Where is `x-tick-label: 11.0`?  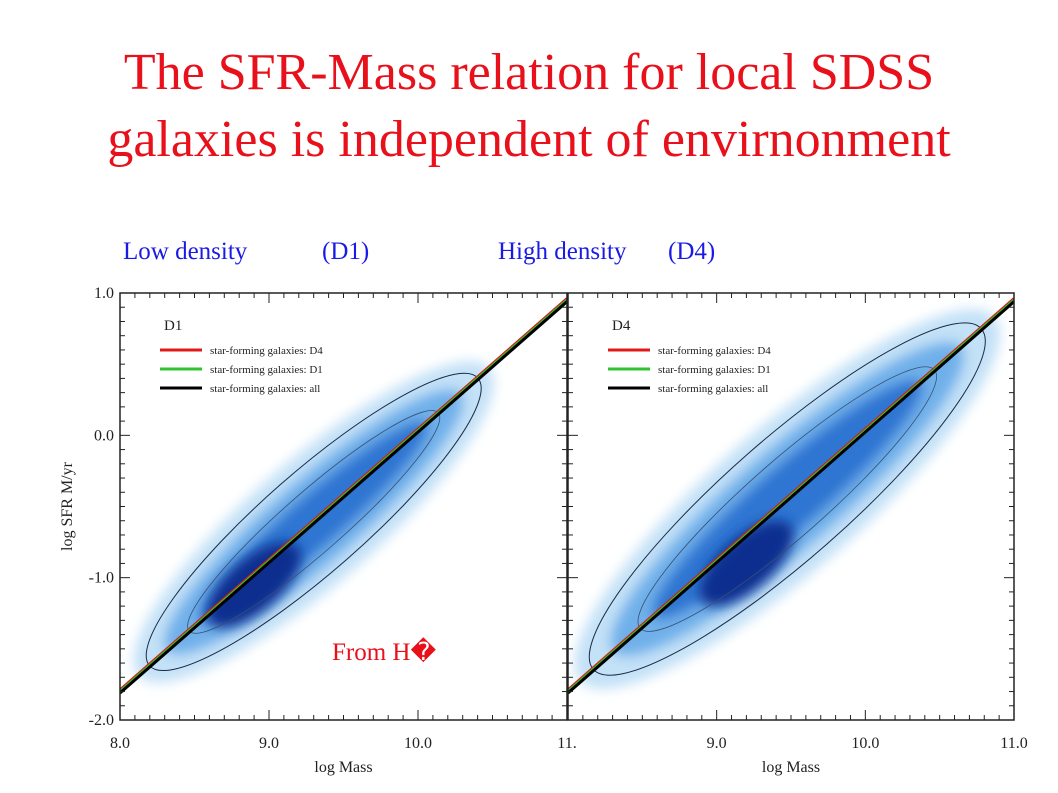
x-tick-label: 11.0 is located at coordinates (1013, 743).